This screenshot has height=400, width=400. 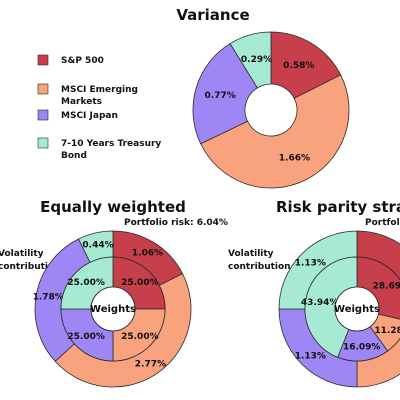 I want to click on rp-inner-label-japan: 16.09%, so click(x=362, y=348).